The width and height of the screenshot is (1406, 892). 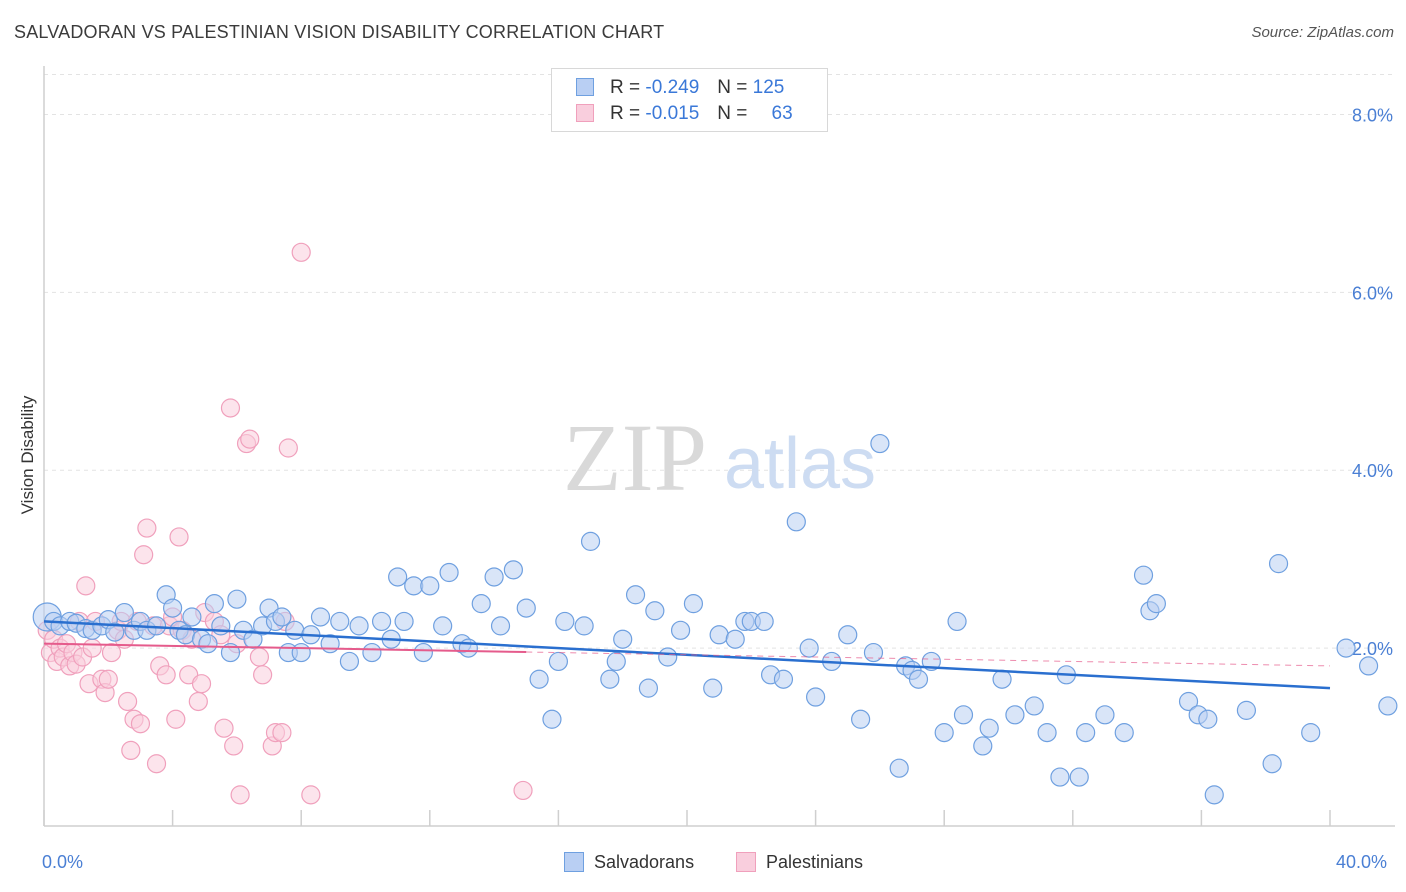 What do you see at coordinates (635, 457) in the screenshot?
I see `watermark-zip: ZIP` at bounding box center [635, 457].